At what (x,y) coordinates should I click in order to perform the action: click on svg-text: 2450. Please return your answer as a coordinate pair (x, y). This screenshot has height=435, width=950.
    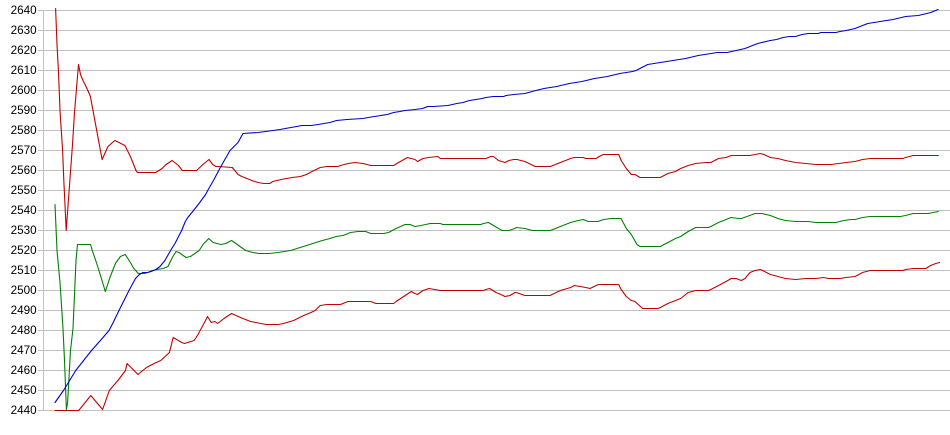
    Looking at the image, I should click on (24, 390).